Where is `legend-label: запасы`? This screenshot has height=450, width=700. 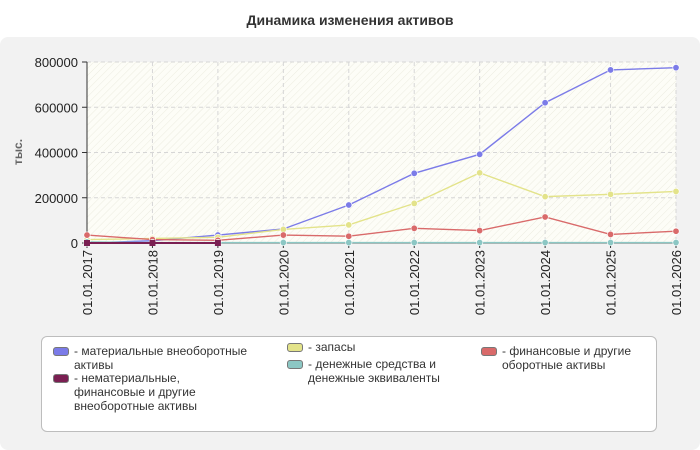 legend-label: запасы is located at coordinates (335, 347).